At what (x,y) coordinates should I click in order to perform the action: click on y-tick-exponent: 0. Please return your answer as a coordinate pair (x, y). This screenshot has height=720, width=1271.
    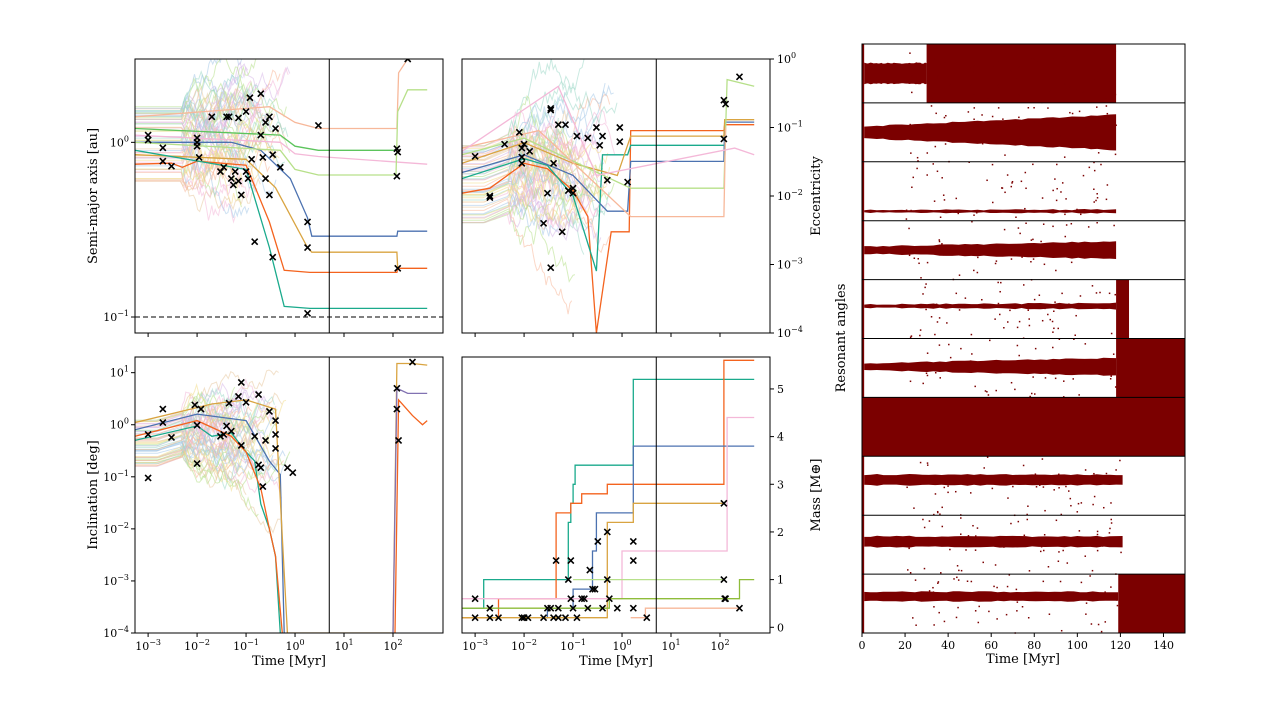
    Looking at the image, I should click on (126, 421).